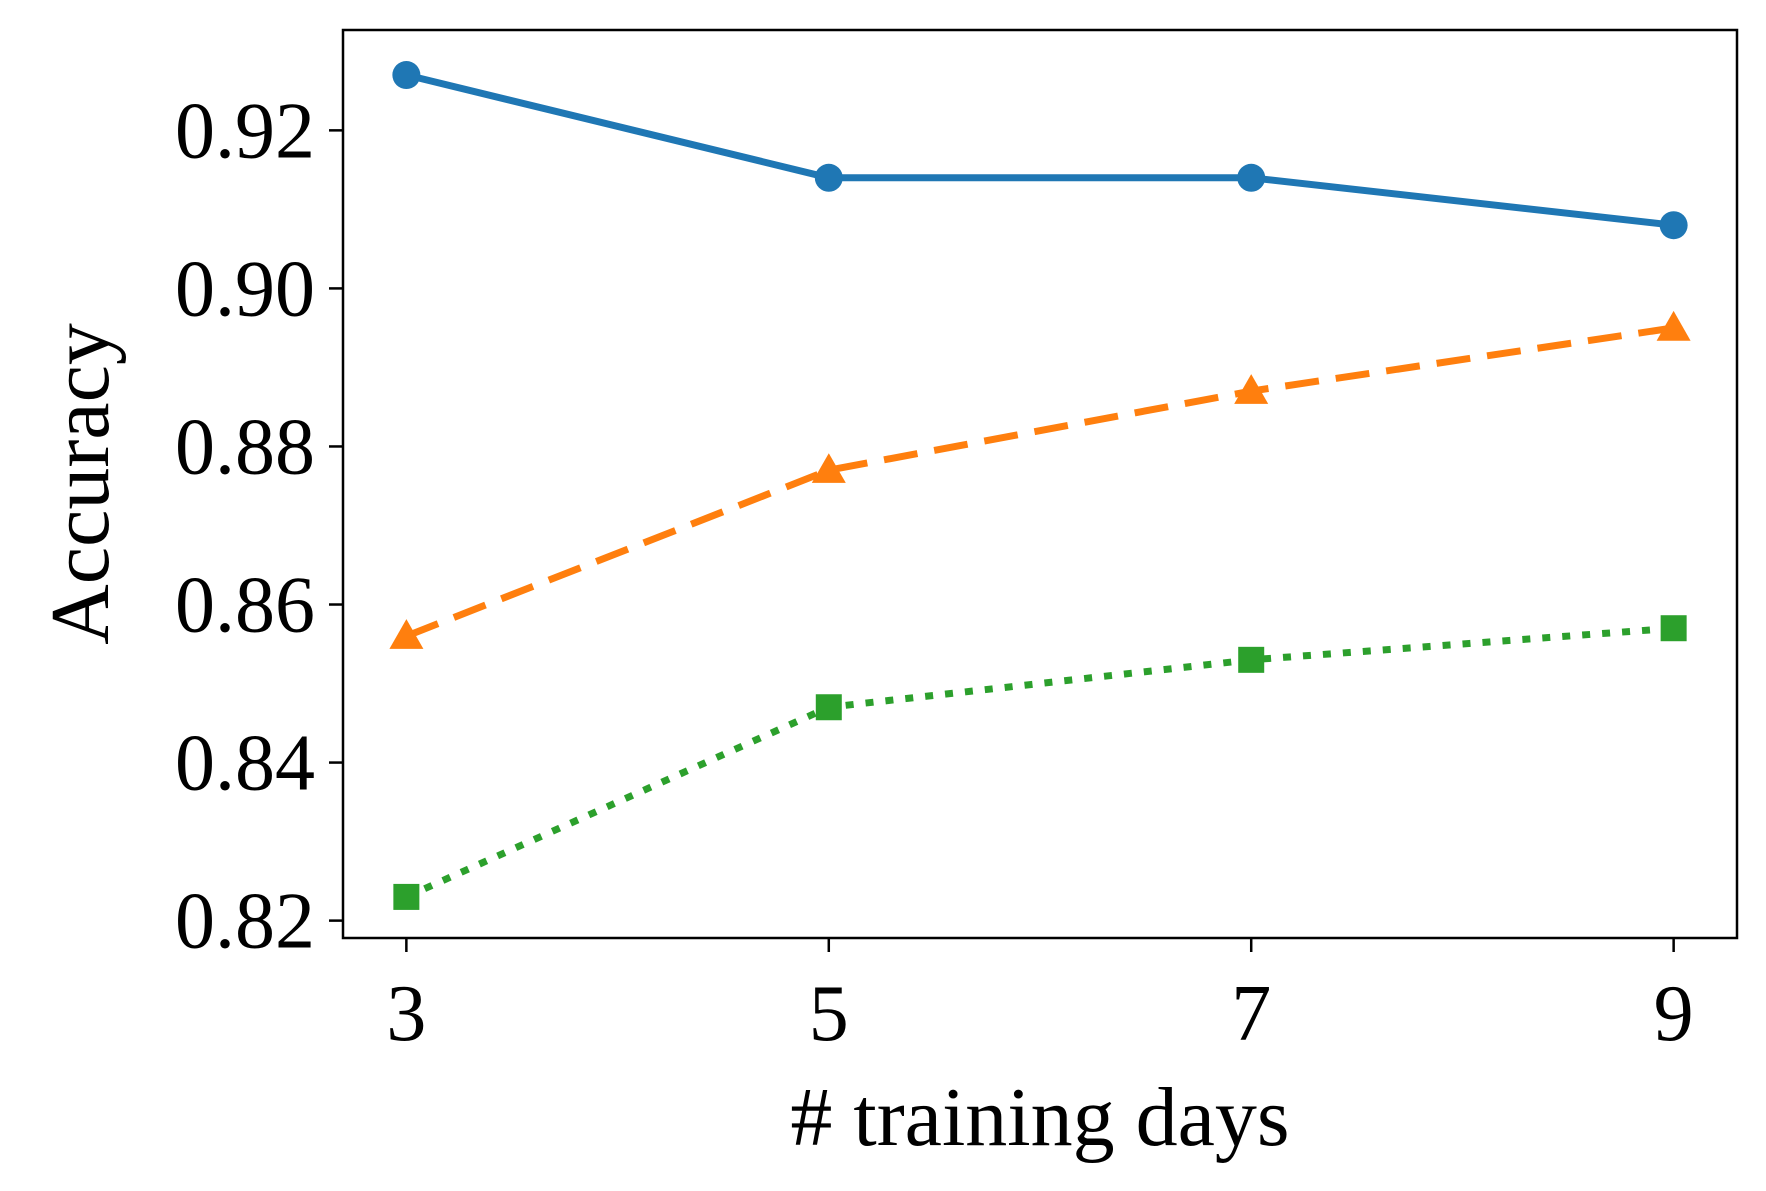 This screenshot has height=1191, width=1766. What do you see at coordinates (259, 526) in the screenshot?
I see `y-axis-ticks: 0.82 0.84 0.86 0.88 0.90 0.92` at bounding box center [259, 526].